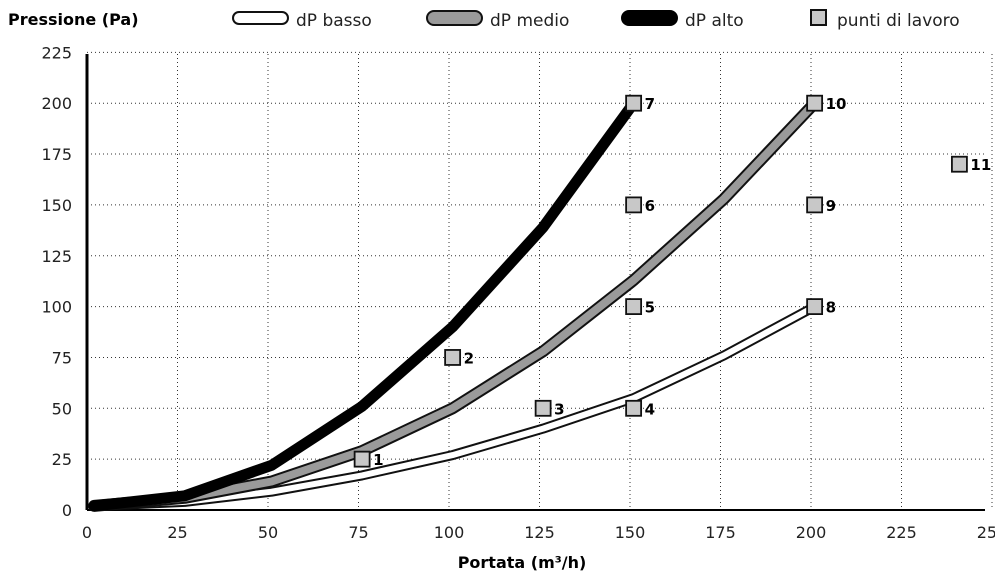 The width and height of the screenshot is (995, 574). What do you see at coordinates (811, 532) in the screenshot?
I see `x-tick-label: 200` at bounding box center [811, 532].